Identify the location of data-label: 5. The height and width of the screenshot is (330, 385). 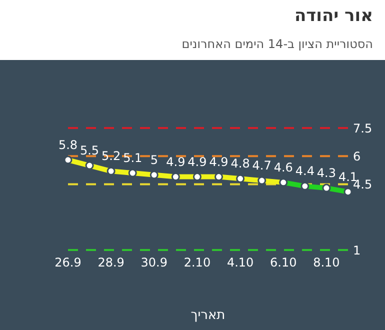
(154, 159).